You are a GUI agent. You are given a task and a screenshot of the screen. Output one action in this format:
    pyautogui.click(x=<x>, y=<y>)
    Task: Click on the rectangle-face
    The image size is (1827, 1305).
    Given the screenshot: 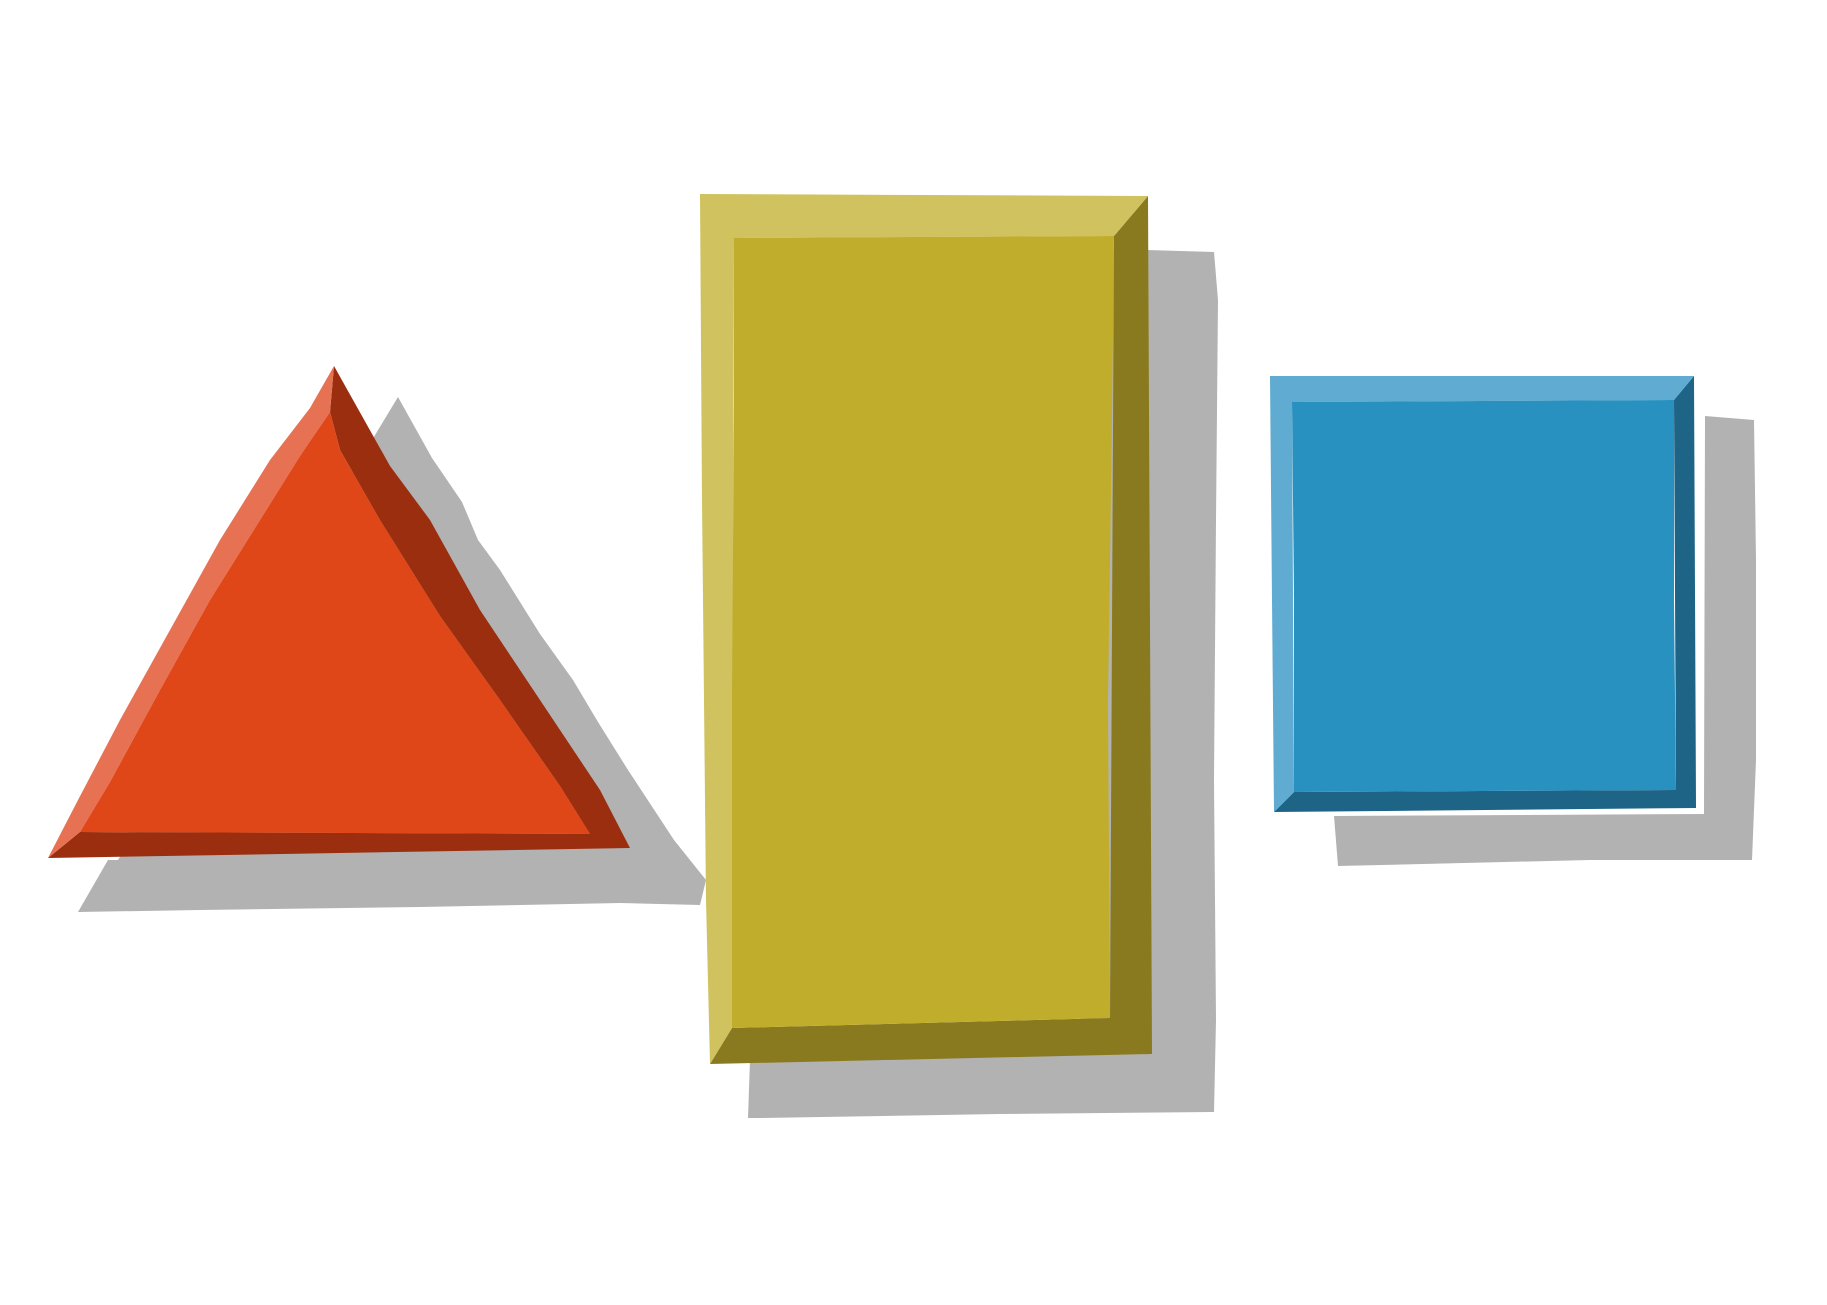 What is the action you would take?
    pyautogui.click(x=923, y=632)
    